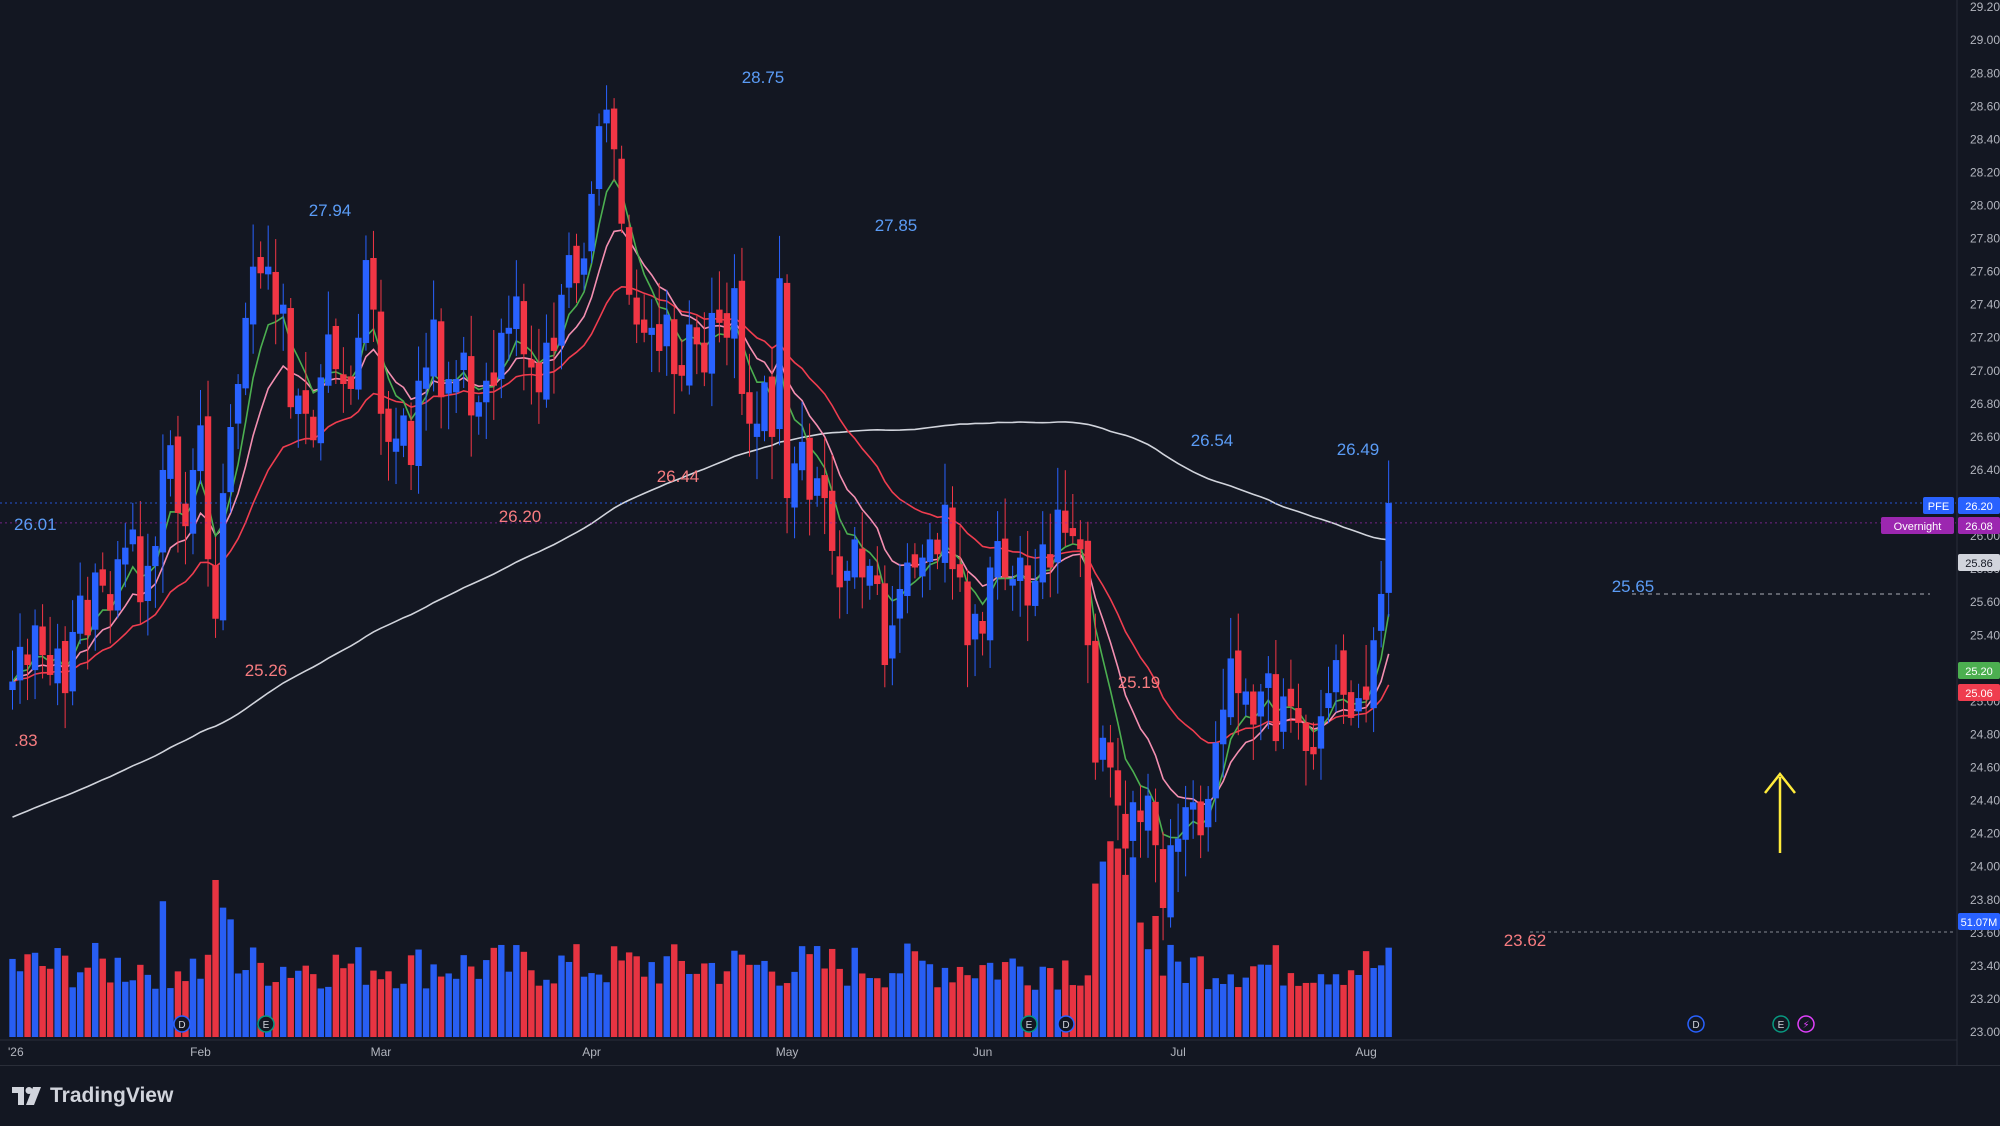 The image size is (2000, 1126). I want to click on earnings-event-icon: E, so click(1781, 1024).